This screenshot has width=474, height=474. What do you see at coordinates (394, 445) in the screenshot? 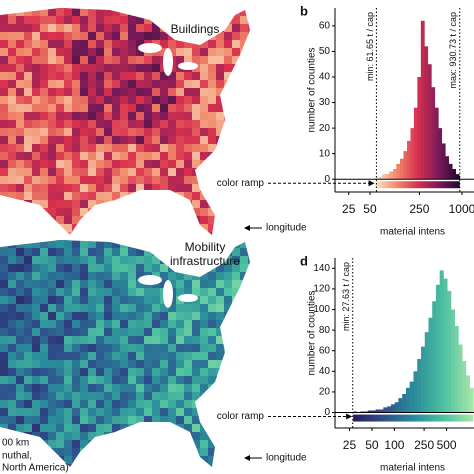
I see `x-tick-label: 100` at bounding box center [394, 445].